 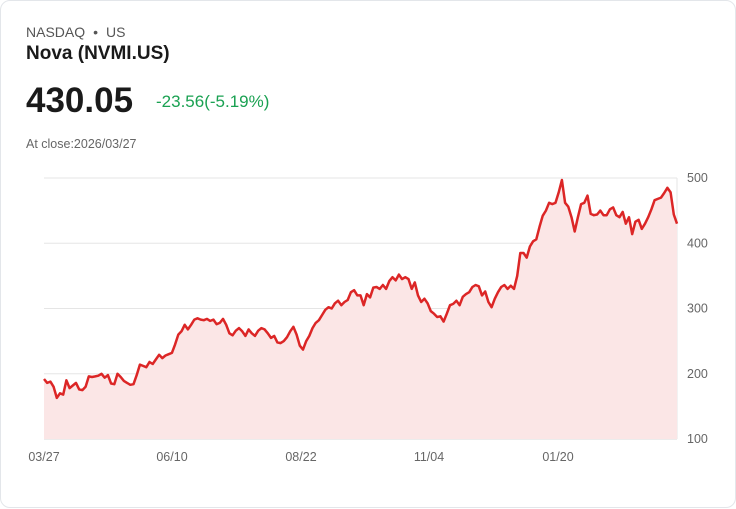 I want to click on exchange: NASDAQ, so click(x=56, y=32).